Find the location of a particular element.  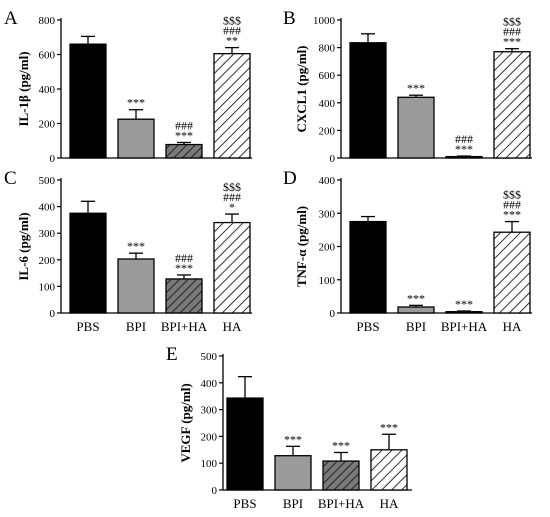

y-axis-label: TNF-α (pg/ml) is located at coordinates (301, 246).